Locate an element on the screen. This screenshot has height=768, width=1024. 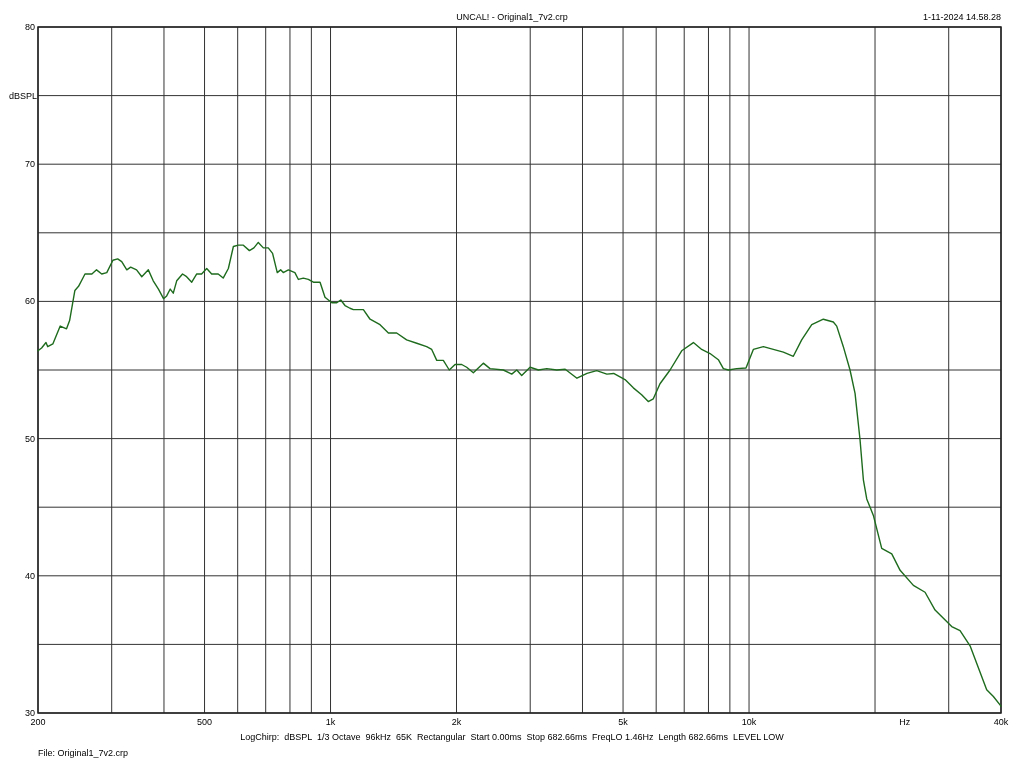
text: 1-11-2024 14.58.28 is located at coordinates (962, 17).